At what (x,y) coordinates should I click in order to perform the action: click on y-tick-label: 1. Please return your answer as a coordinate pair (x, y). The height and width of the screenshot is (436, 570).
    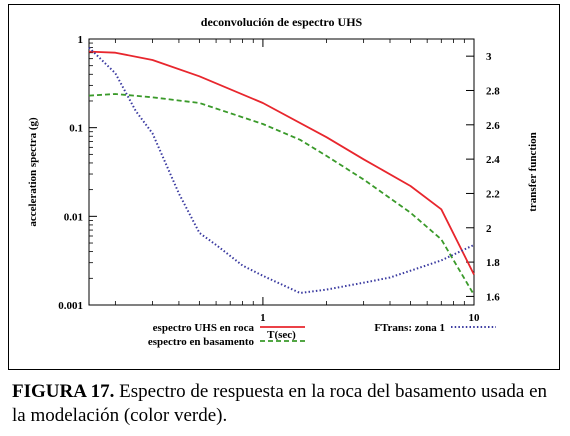
    Looking at the image, I should click on (81, 40).